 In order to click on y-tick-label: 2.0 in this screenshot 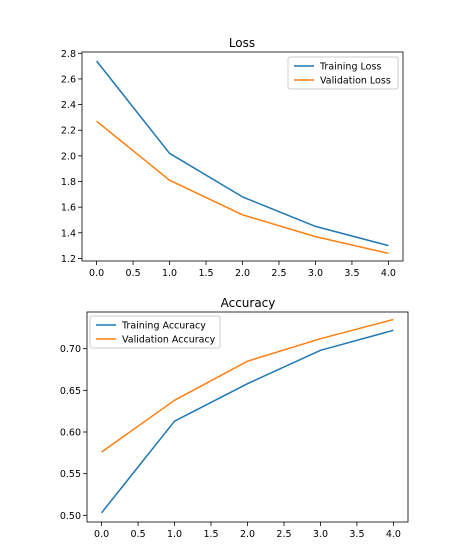, I will do `click(68, 156)`.